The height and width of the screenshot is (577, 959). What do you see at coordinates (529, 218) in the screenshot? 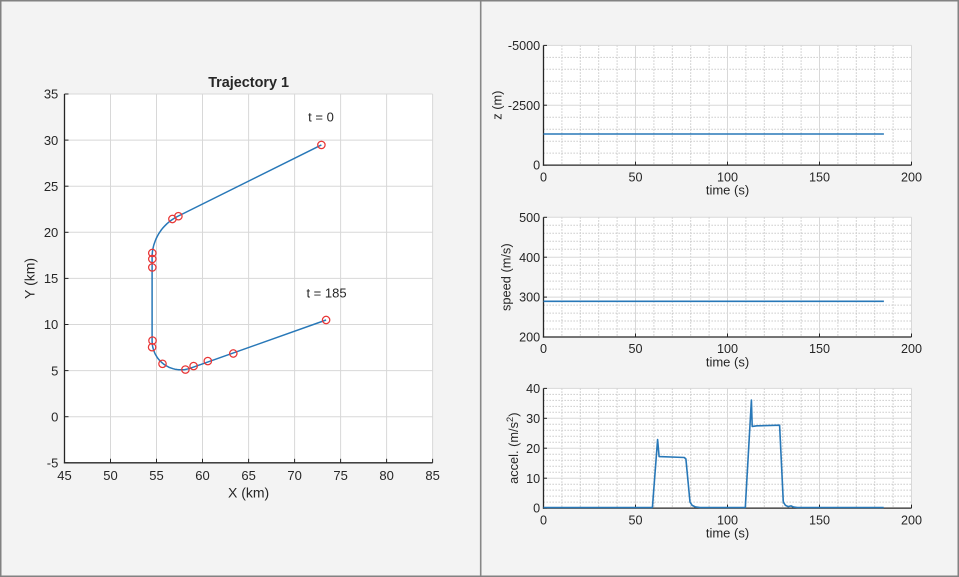
I see `svg-text: 500` at bounding box center [529, 218].